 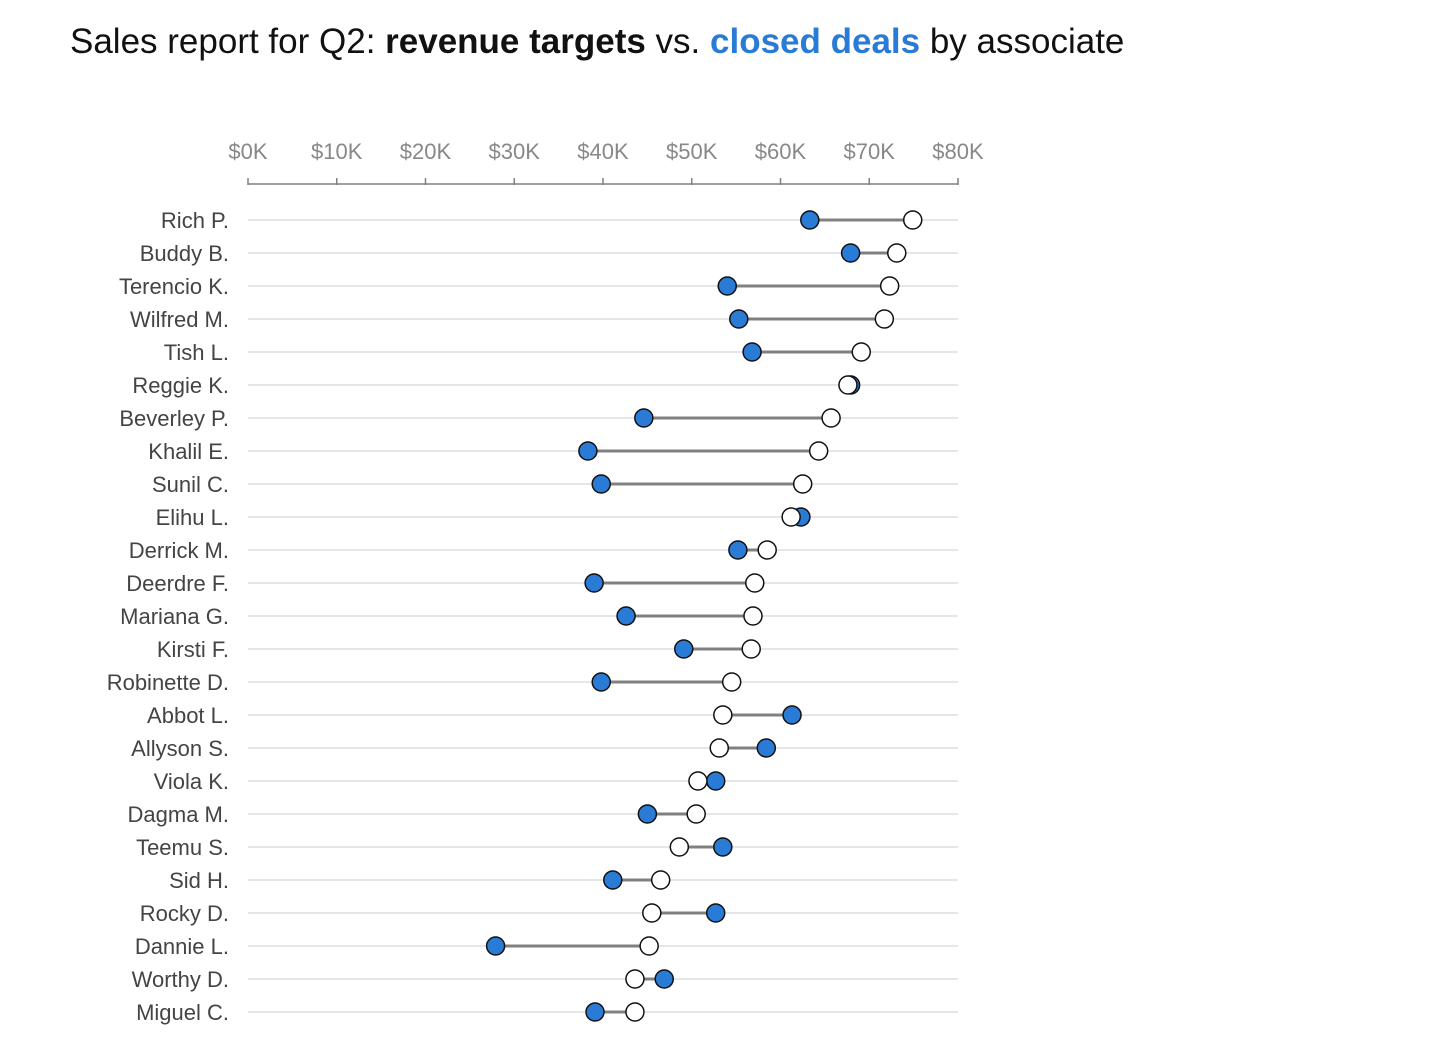 What do you see at coordinates (180, 748) in the screenshot?
I see `category-label: Allyson S.` at bounding box center [180, 748].